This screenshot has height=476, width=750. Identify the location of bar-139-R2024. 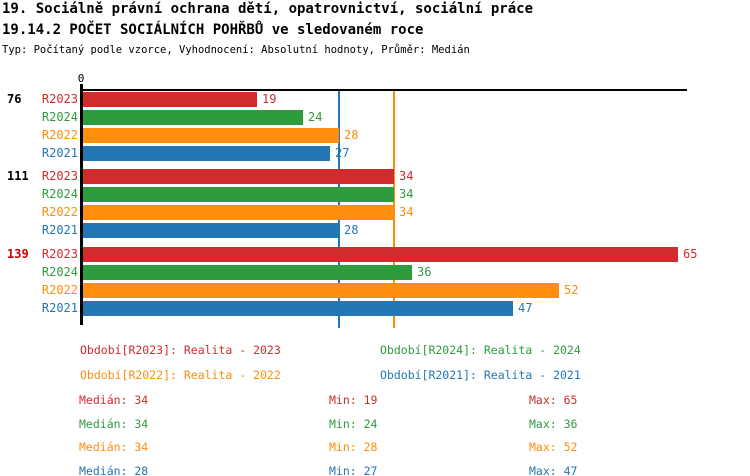
(247, 272).